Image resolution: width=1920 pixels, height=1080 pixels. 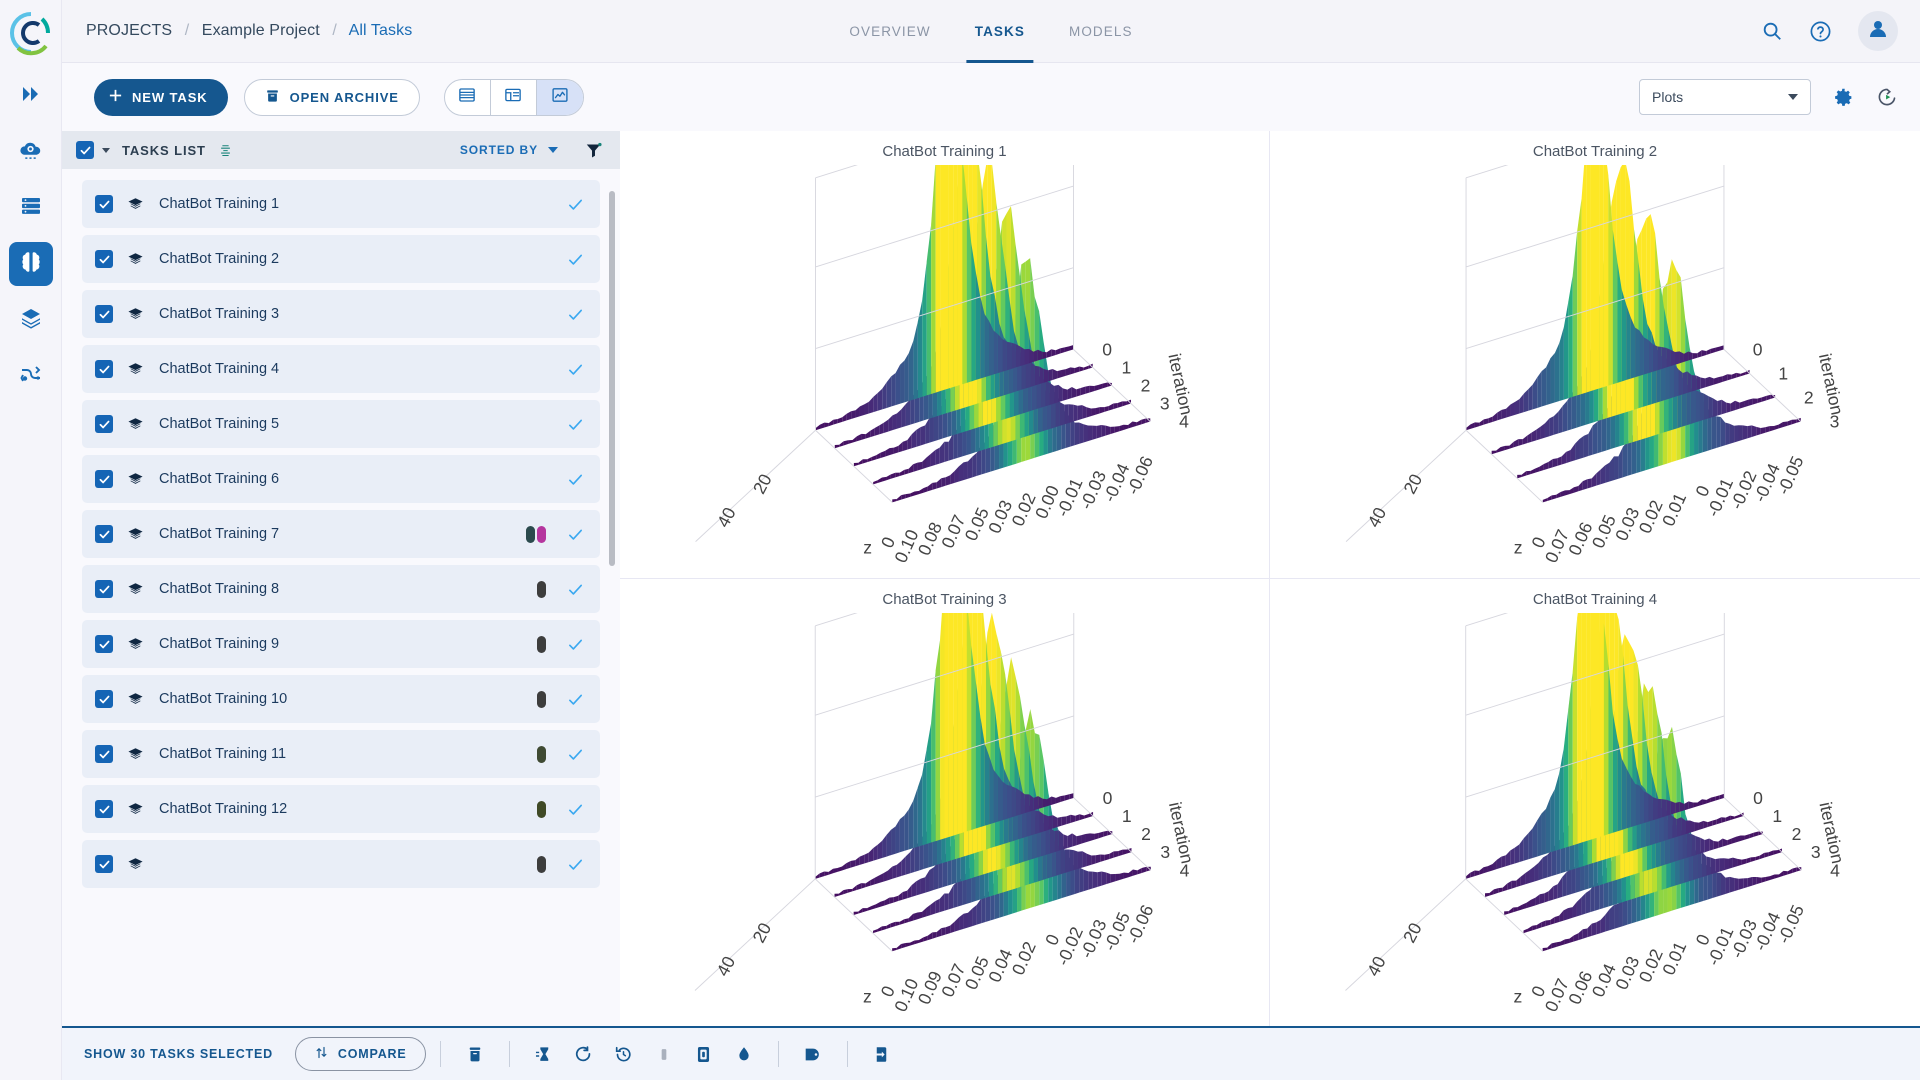 I want to click on breadcrumb-project: Example Project, so click(x=260, y=30).